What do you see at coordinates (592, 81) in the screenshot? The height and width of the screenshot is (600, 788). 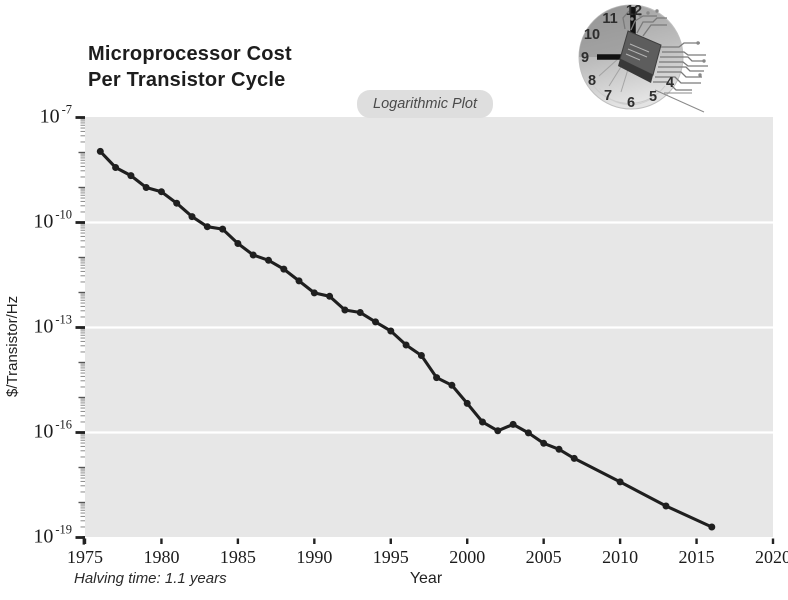 I see `clock-number: 8` at bounding box center [592, 81].